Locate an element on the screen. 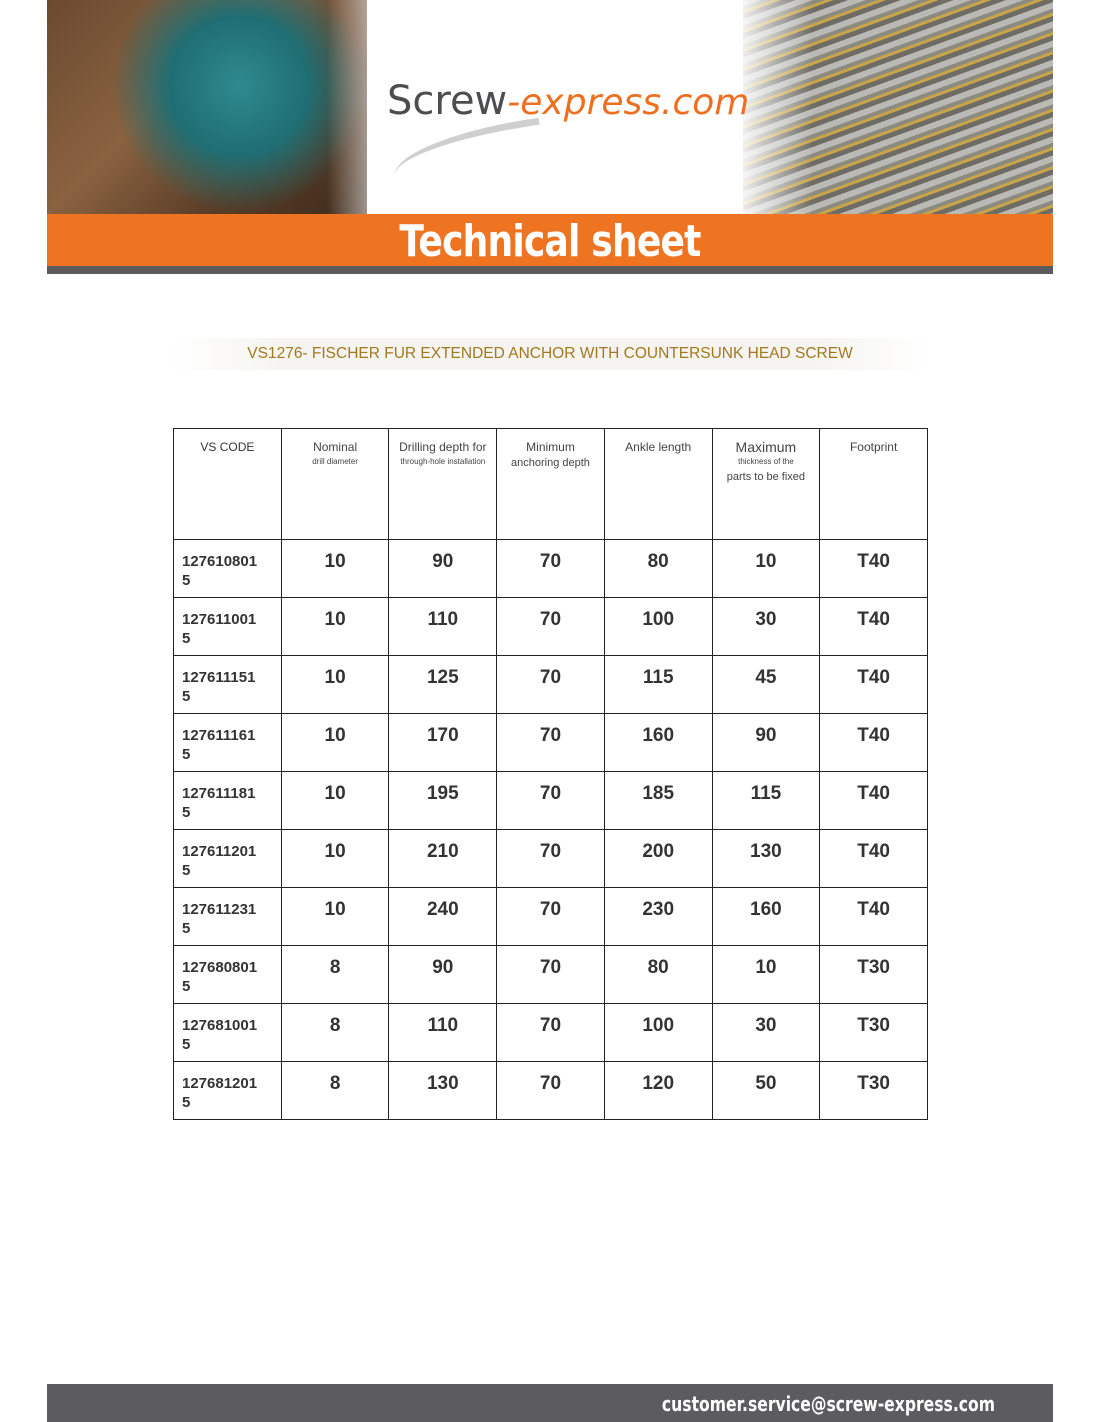  table-cell: 170 is located at coordinates (443, 742).